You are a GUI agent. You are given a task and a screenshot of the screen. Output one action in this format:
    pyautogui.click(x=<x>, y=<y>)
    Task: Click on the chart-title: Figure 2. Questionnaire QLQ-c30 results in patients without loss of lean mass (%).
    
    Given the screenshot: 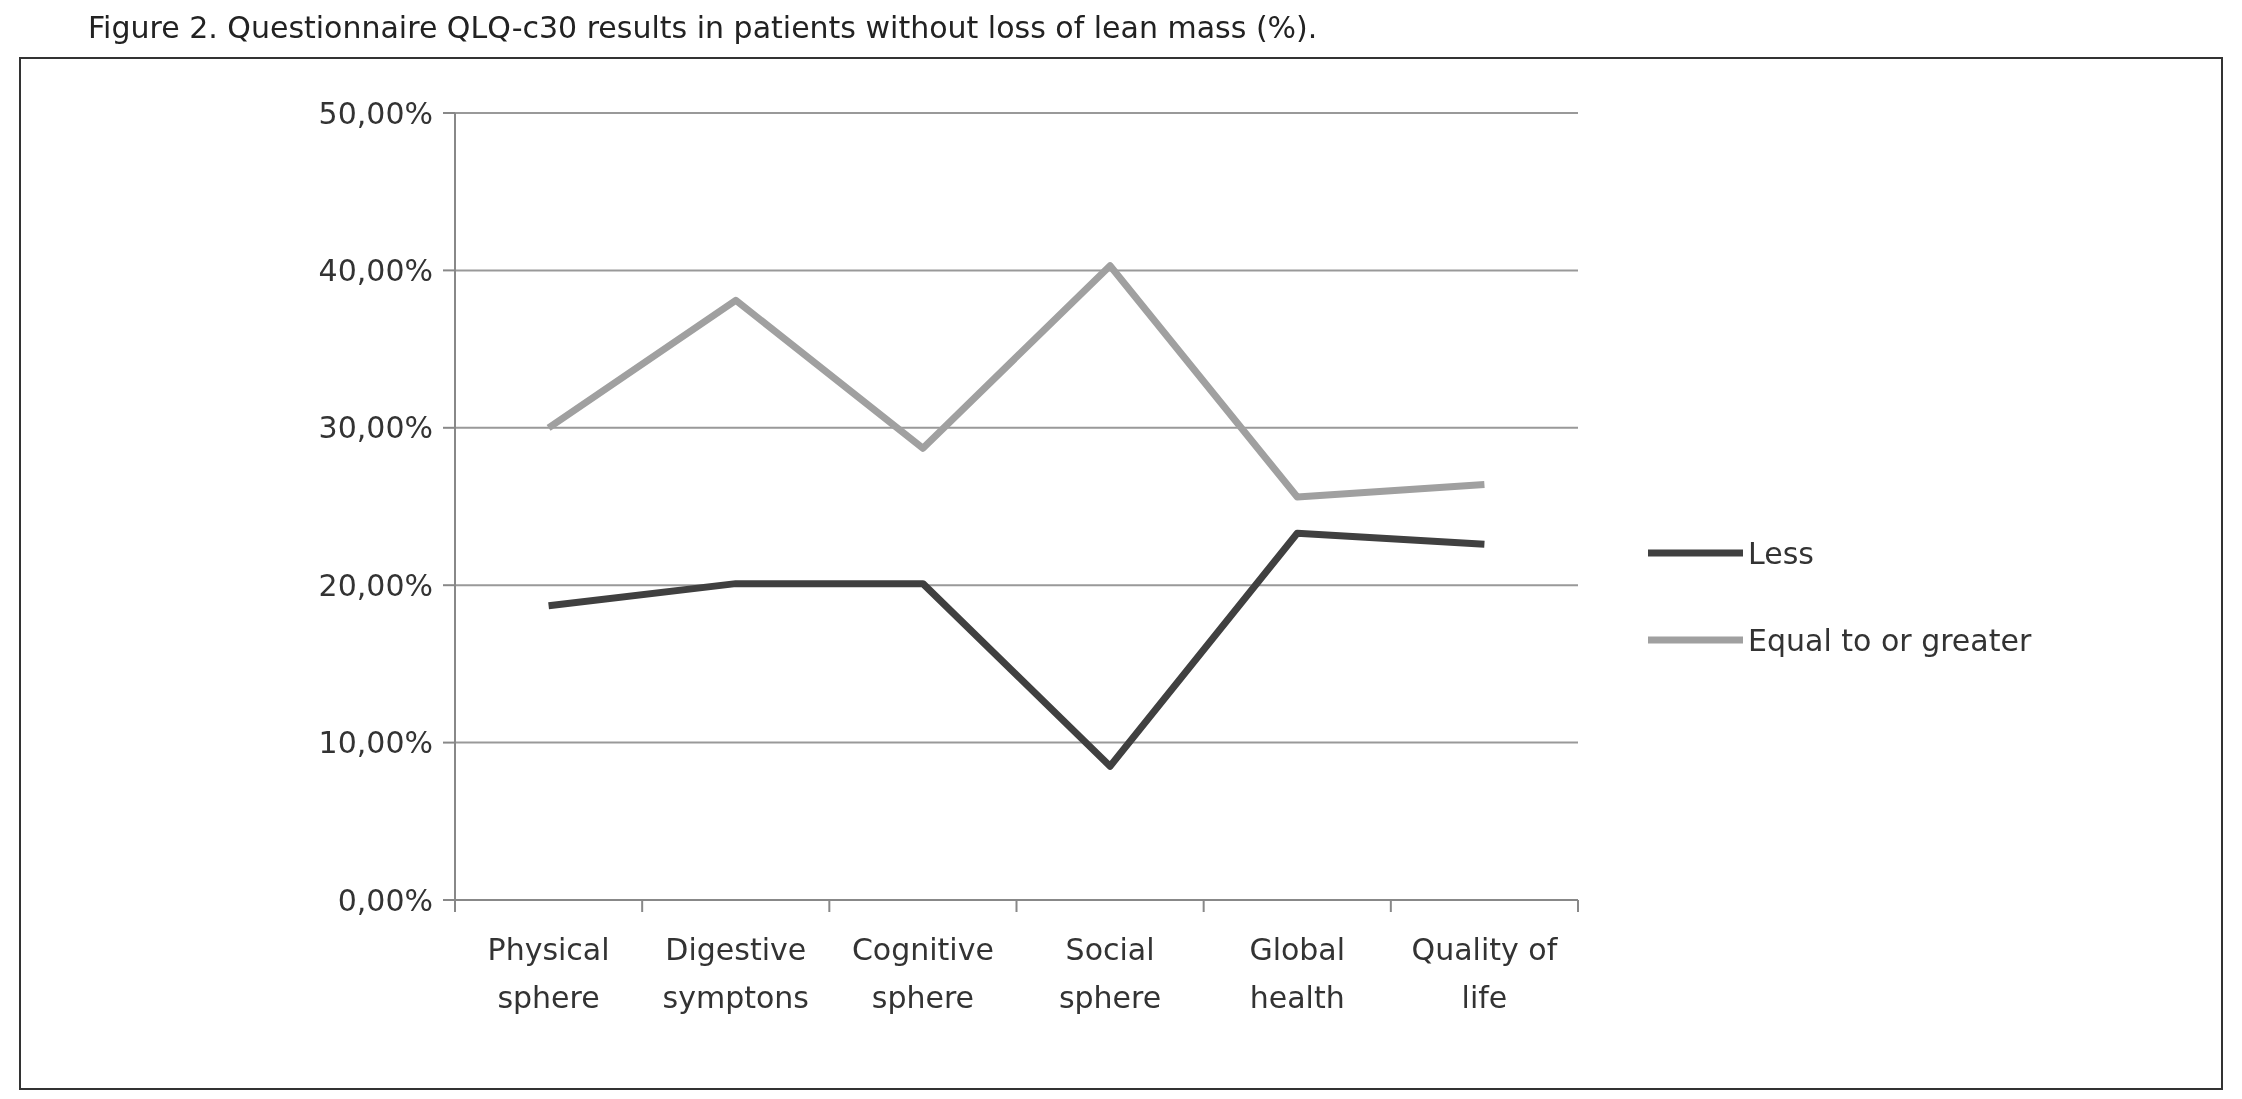 What is the action you would take?
    pyautogui.click(x=703, y=27)
    